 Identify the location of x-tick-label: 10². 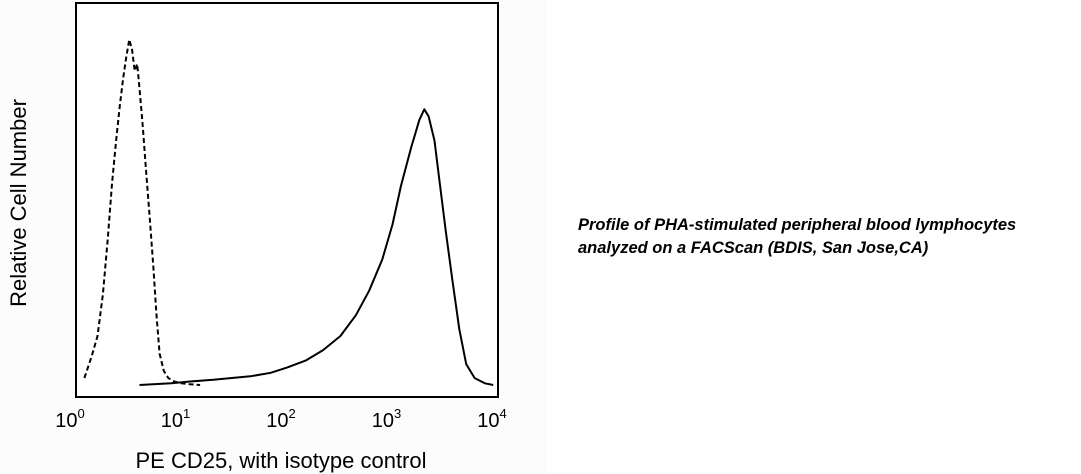
(280, 419).